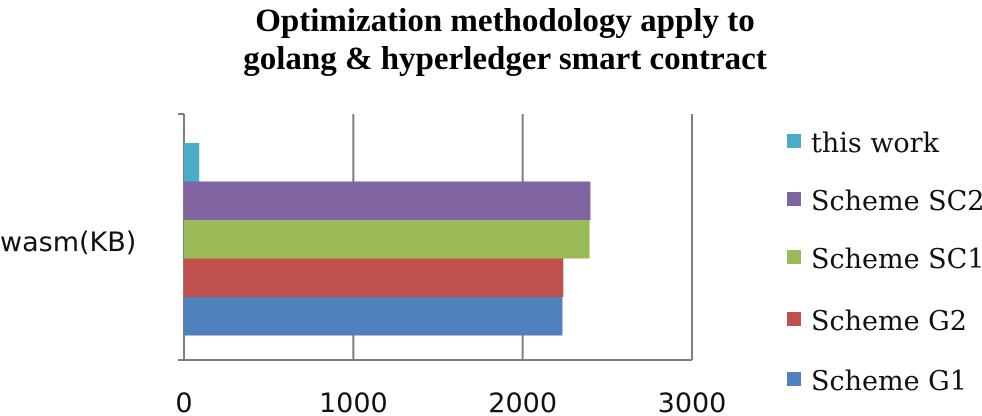  I want to click on bar-scheme-sc1, so click(387, 239).